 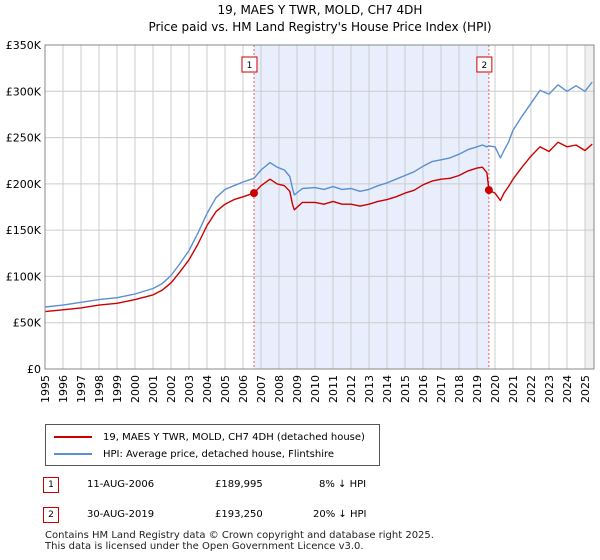 I want to click on x-tick-label: 2000, so click(x=135, y=389).